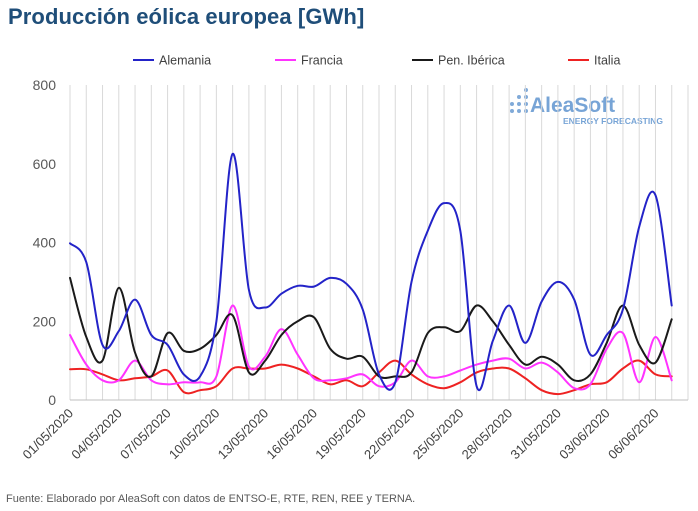 Image resolution: width=698 pixels, height=511 pixels. Describe the element at coordinates (371, 347) in the screenshot. I see `series-line-francia` at that location.